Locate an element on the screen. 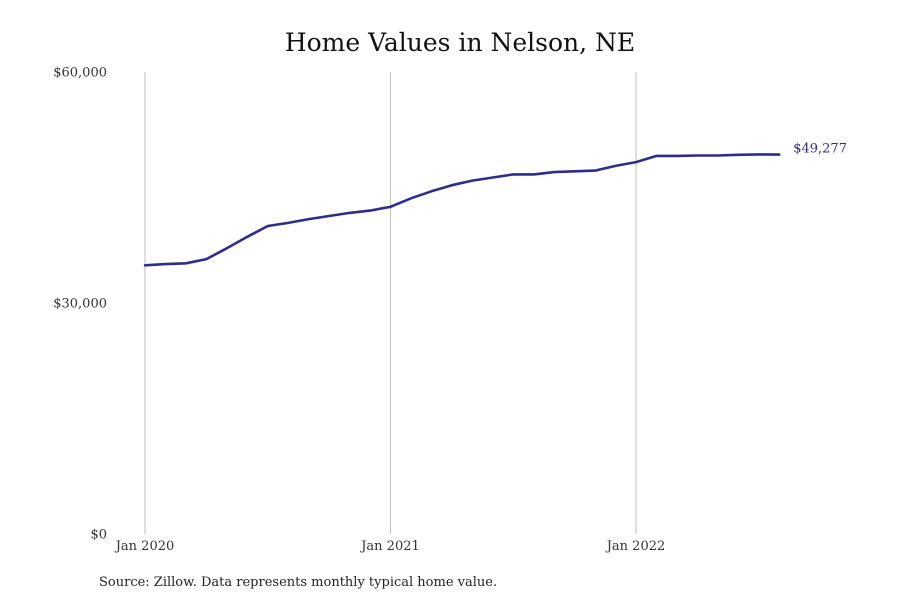 This screenshot has width=900, height=600. y-tick-label: $30,000 is located at coordinates (80, 304).